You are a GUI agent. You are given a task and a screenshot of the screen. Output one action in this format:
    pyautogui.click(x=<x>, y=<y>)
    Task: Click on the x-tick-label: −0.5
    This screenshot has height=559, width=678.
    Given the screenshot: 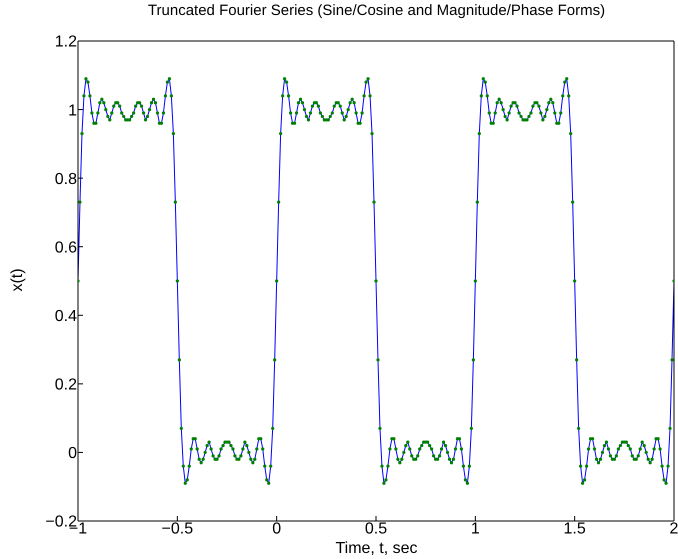 What is the action you would take?
    pyautogui.click(x=178, y=529)
    